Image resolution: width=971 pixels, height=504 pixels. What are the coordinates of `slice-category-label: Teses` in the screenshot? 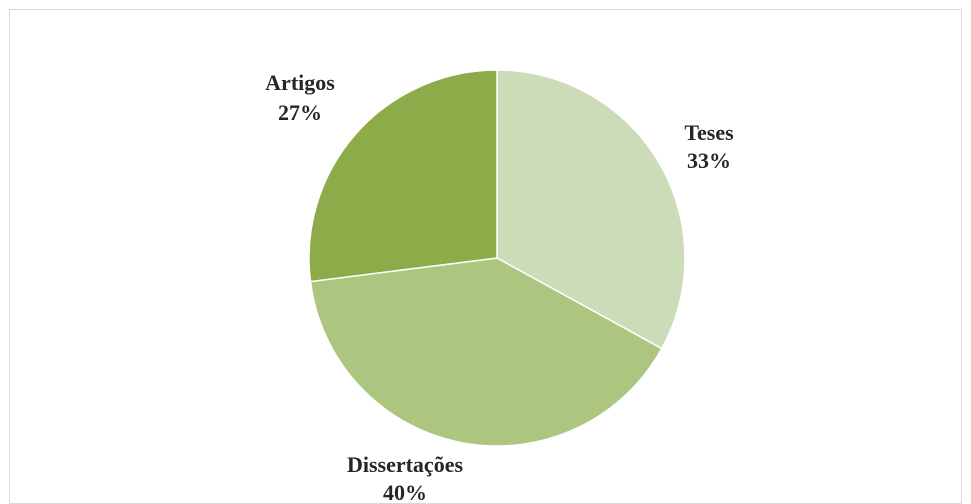 It's located at (709, 132).